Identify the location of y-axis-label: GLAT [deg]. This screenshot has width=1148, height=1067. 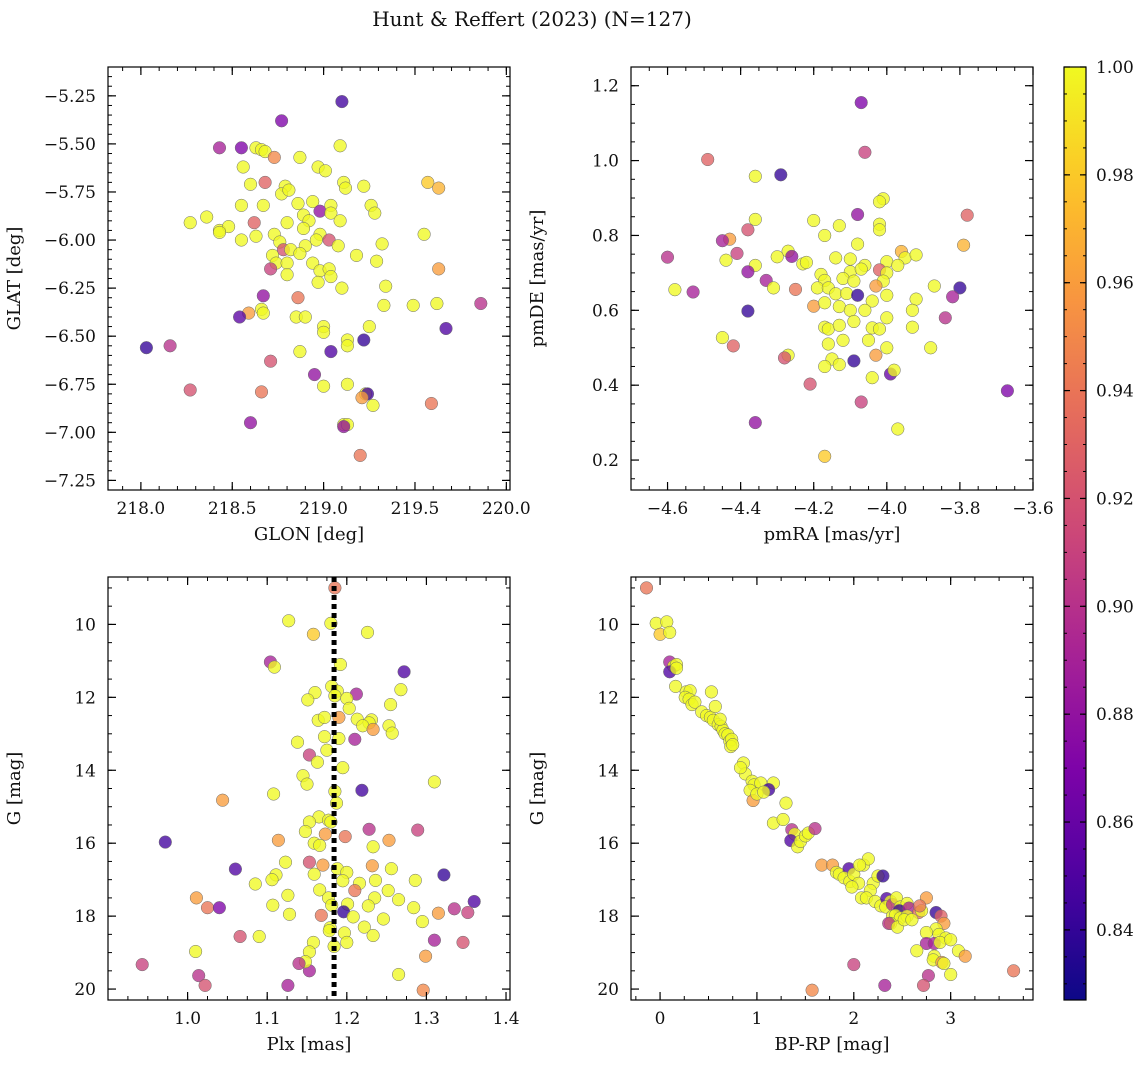
(14, 279).